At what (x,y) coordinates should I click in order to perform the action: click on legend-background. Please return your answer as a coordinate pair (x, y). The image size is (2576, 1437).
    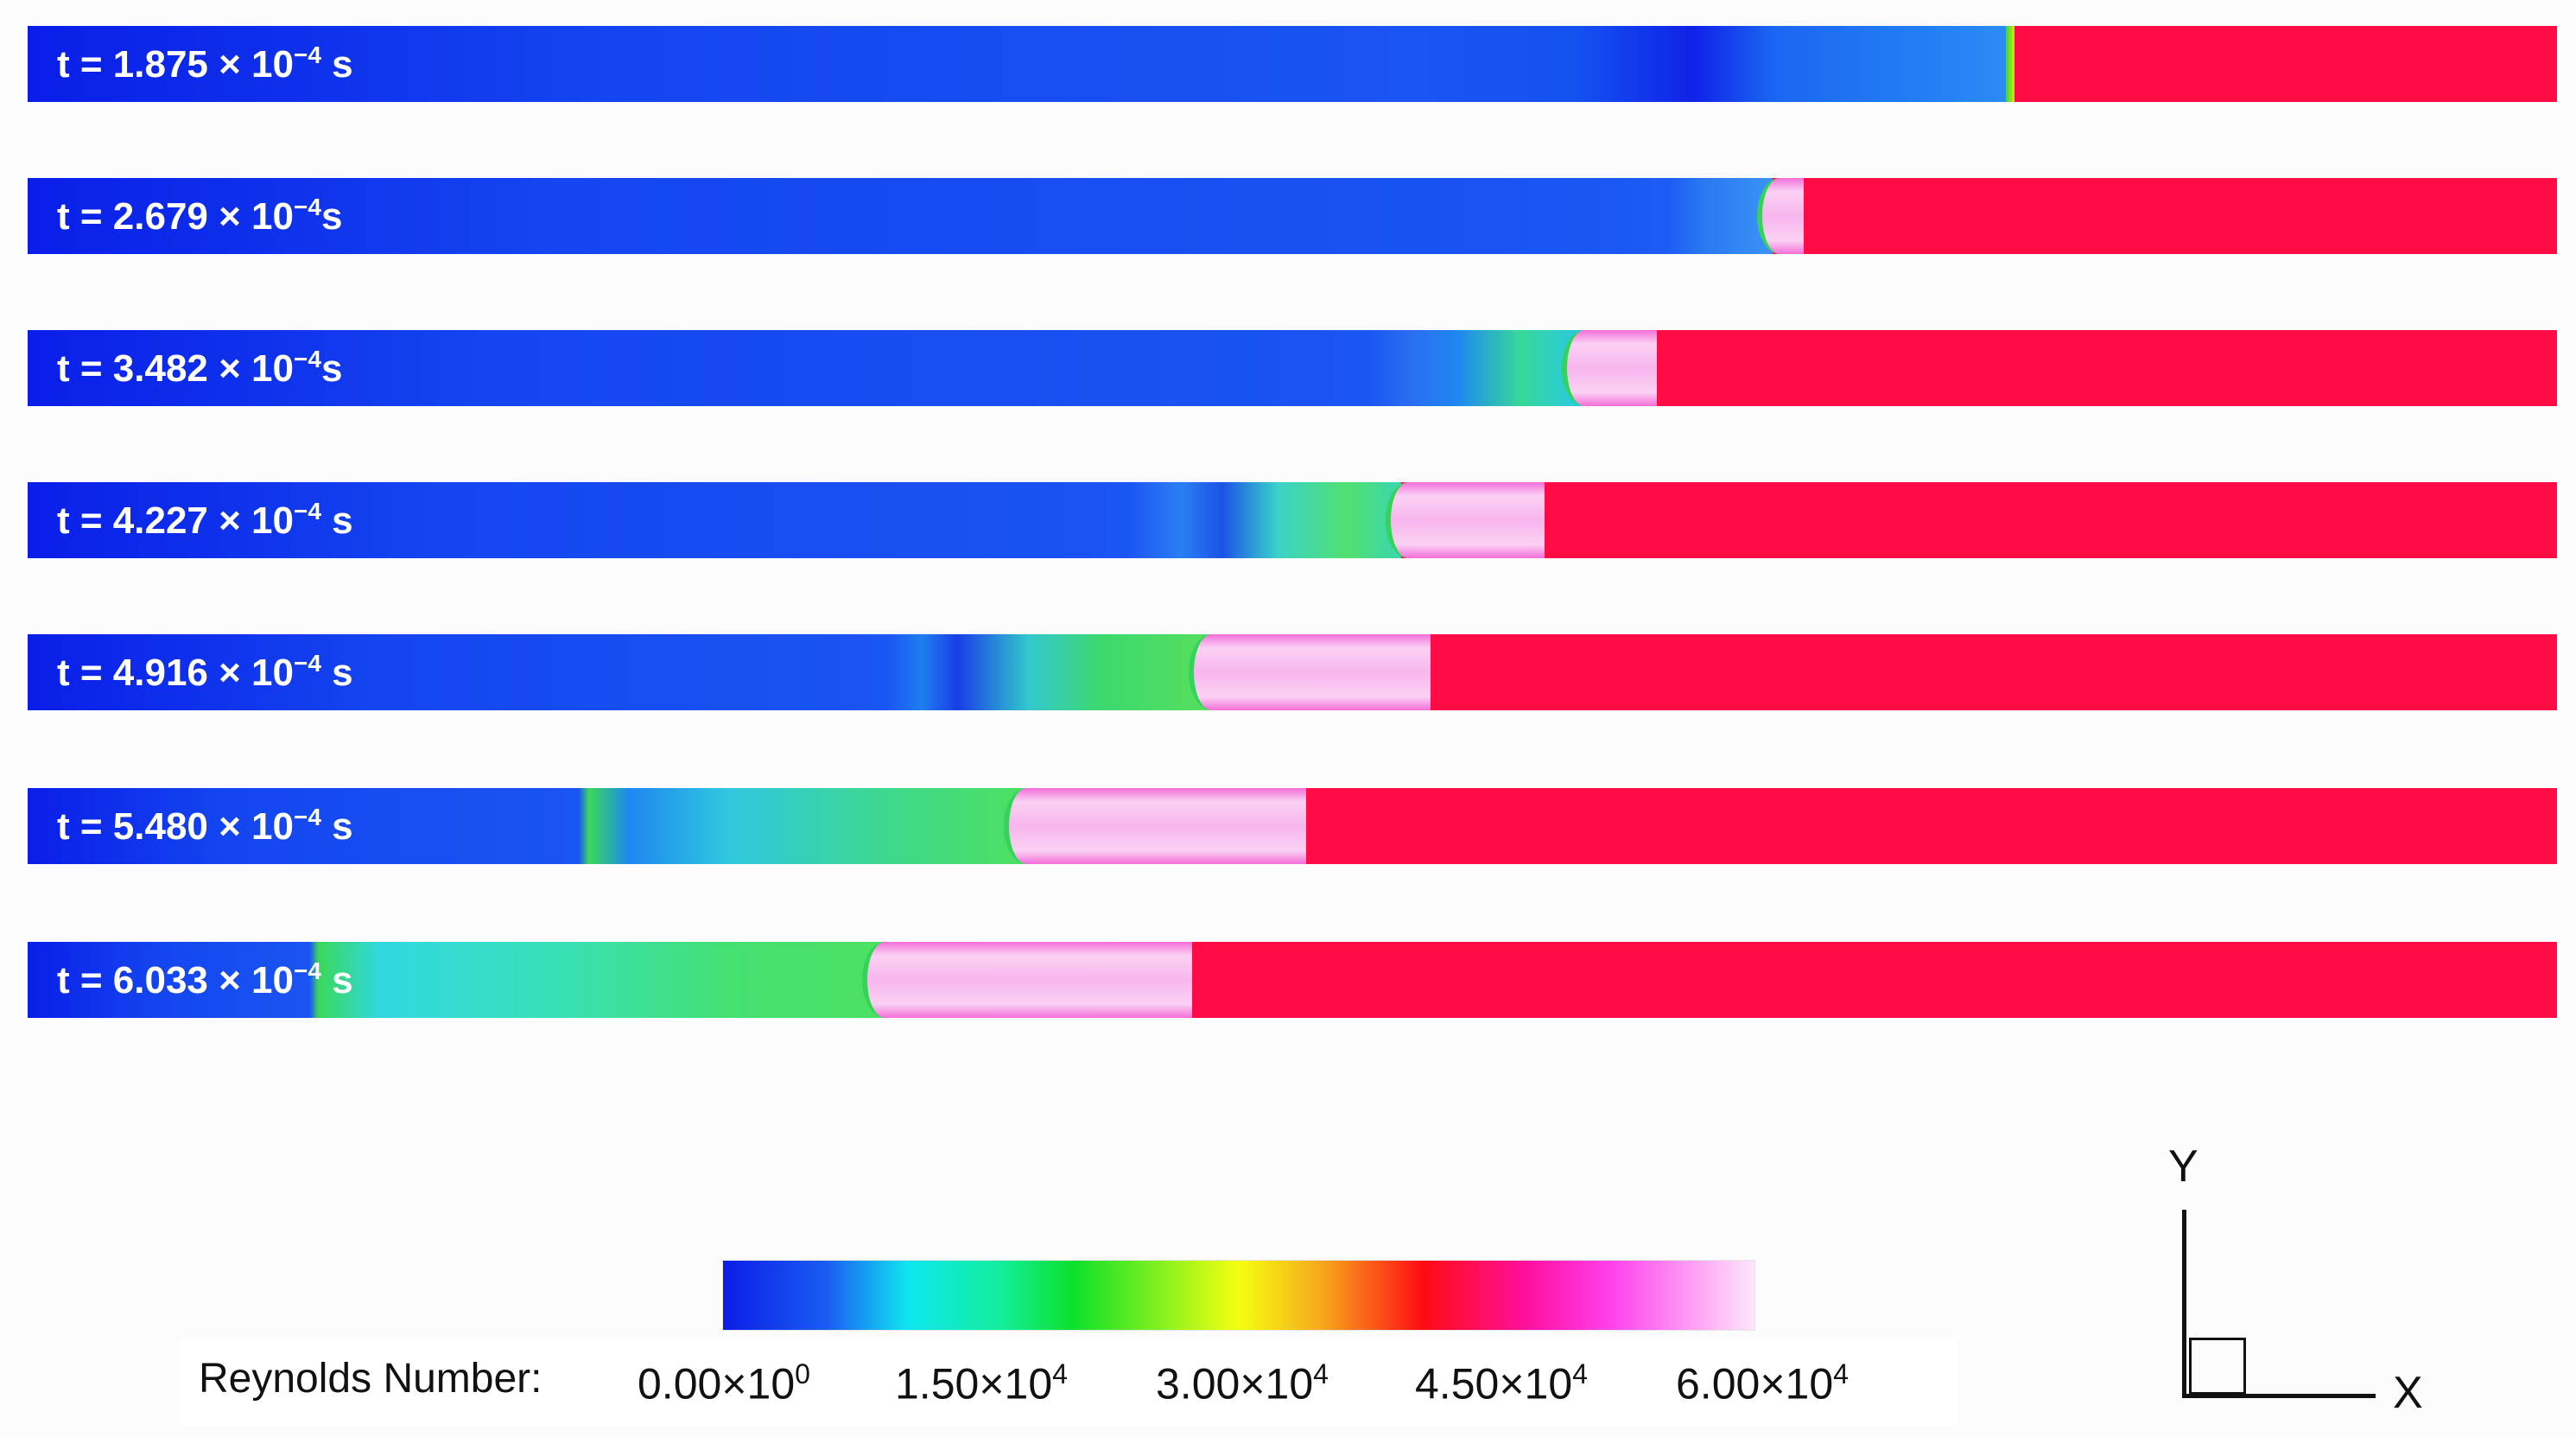
    Looking at the image, I should click on (1068, 1382).